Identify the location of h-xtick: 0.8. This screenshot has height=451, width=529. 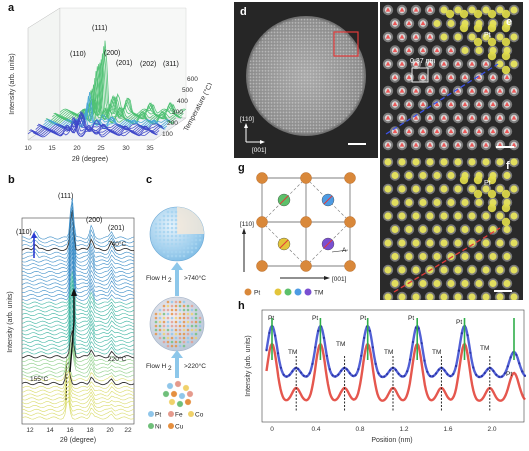
(359, 429).